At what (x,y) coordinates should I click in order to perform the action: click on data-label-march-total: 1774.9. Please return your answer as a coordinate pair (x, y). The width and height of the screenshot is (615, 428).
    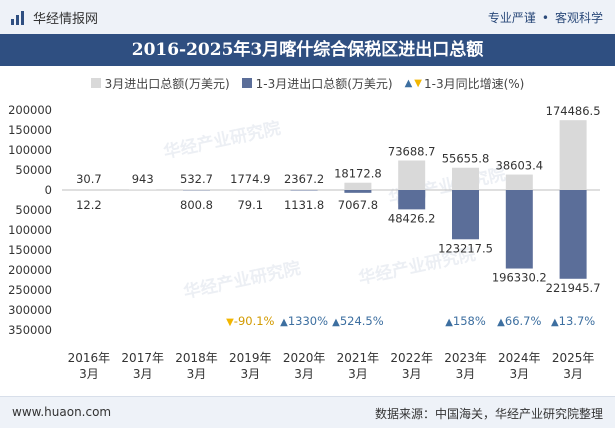
    Looking at the image, I should click on (250, 179).